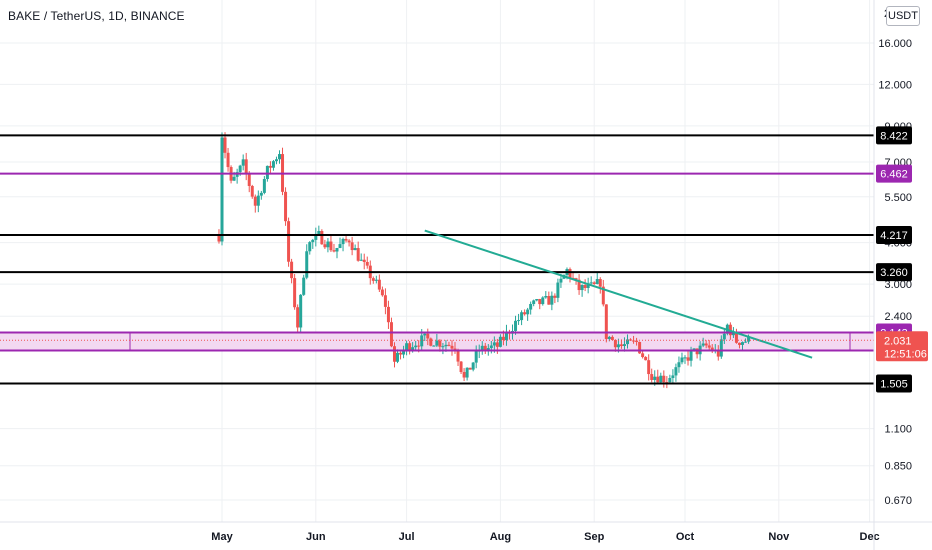 The image size is (932, 550). Describe the element at coordinates (618, 294) in the screenshot. I see `descending-trendline` at that location.